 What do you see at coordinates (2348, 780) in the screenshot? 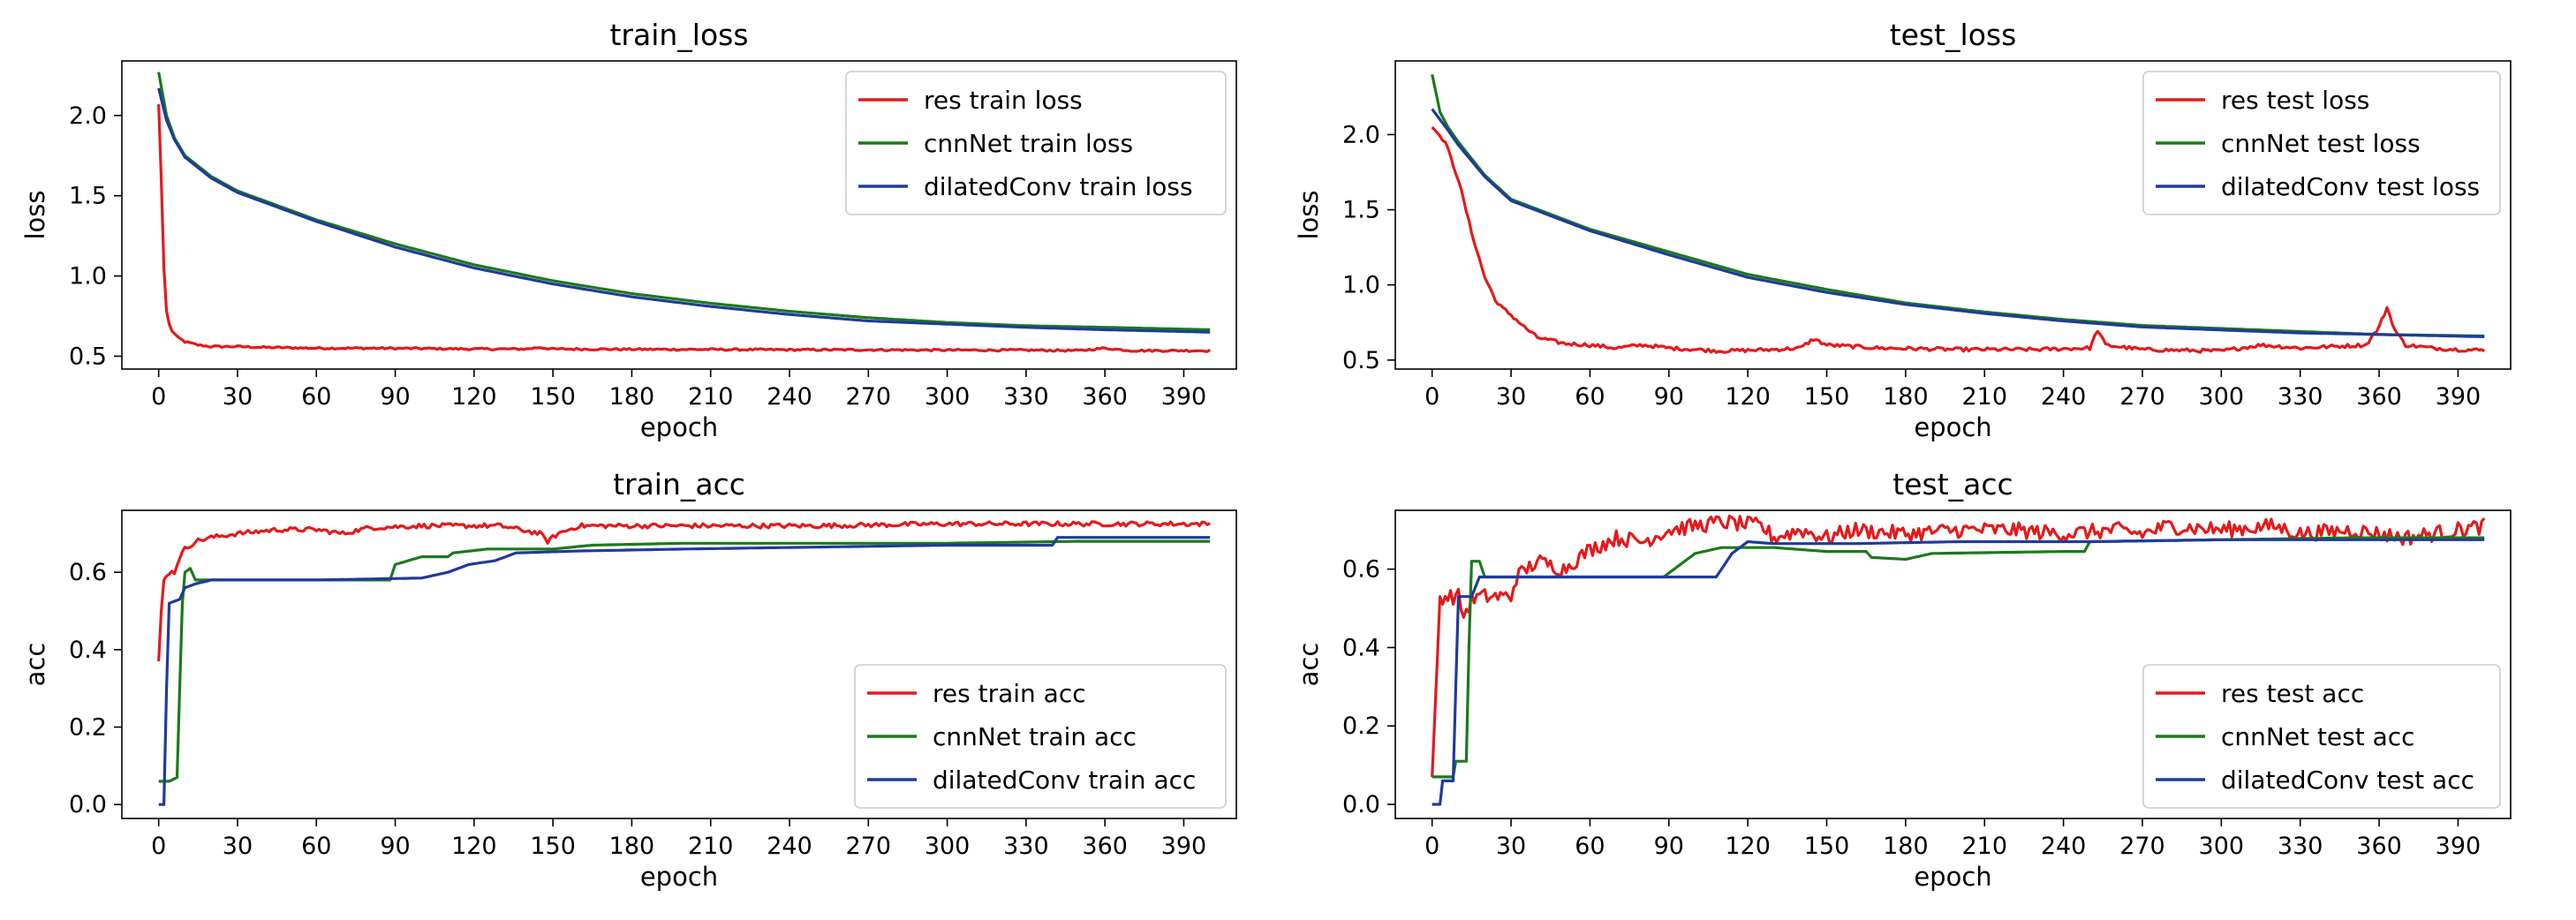
I see `legend-label: dilatedConv test acc` at bounding box center [2348, 780].